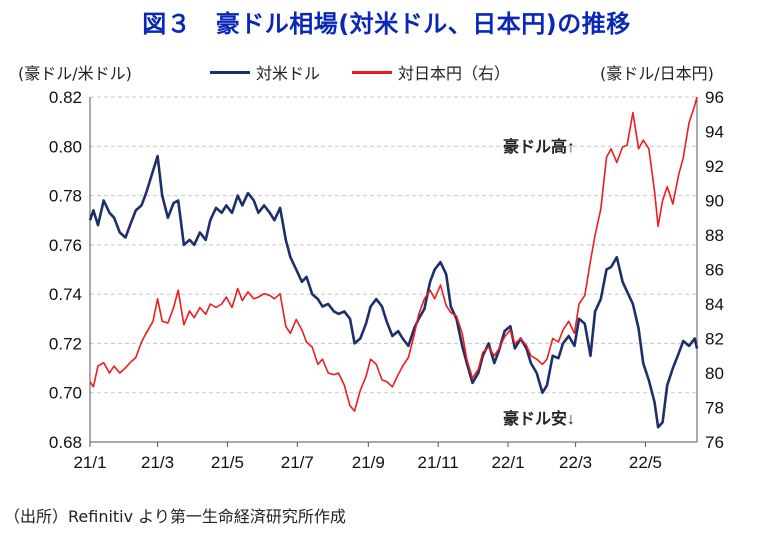 This screenshot has height=540, width=773. I want to click on y-right-tick-label: 94, so click(714, 132).